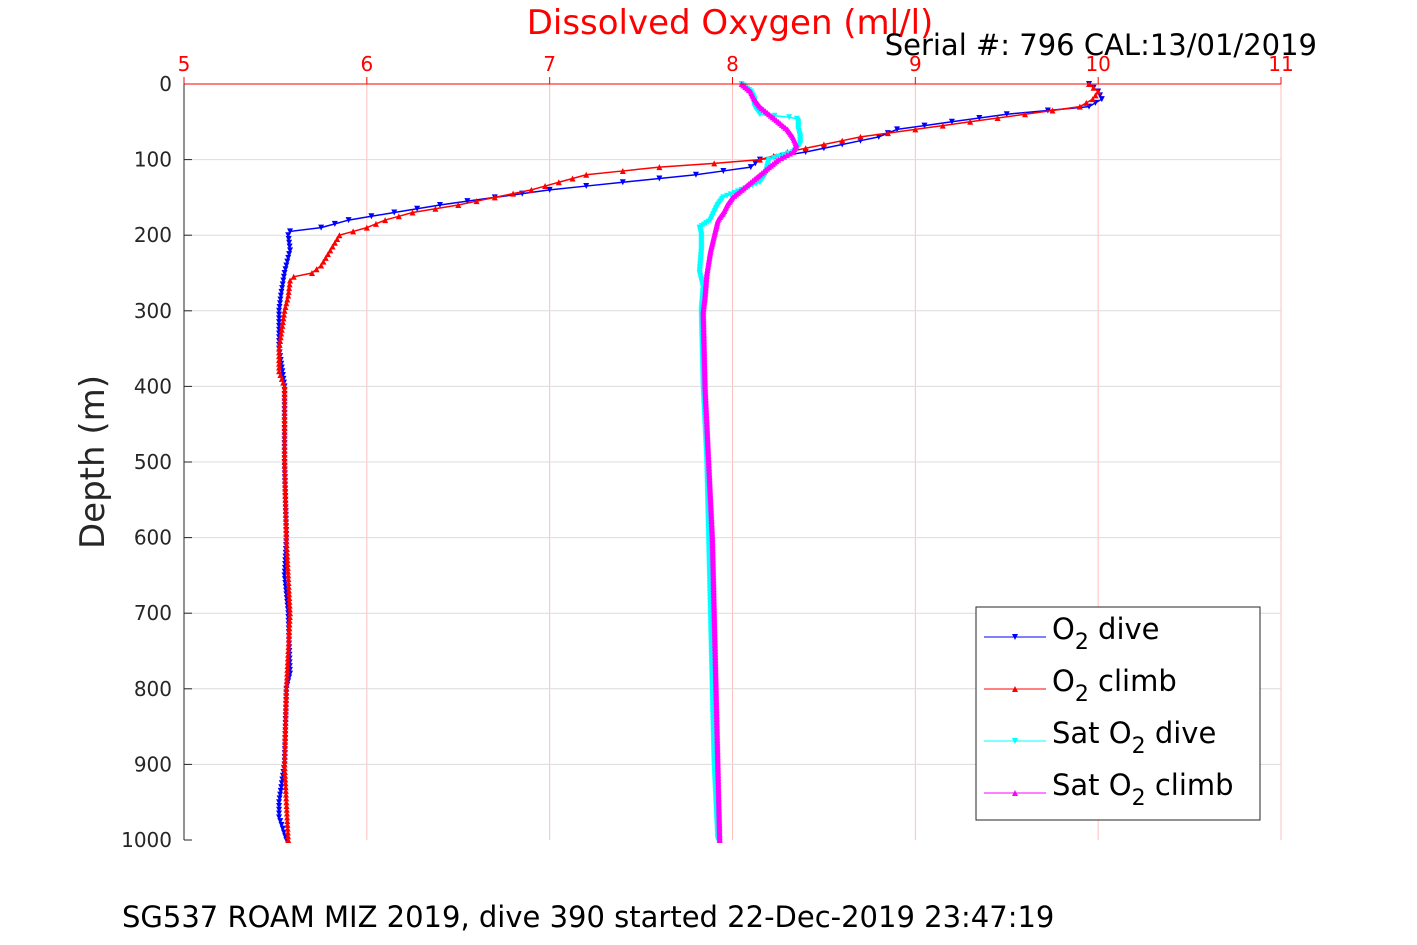  Describe the element at coordinates (153, 538) in the screenshot. I see `y-tick-label: 600` at that location.